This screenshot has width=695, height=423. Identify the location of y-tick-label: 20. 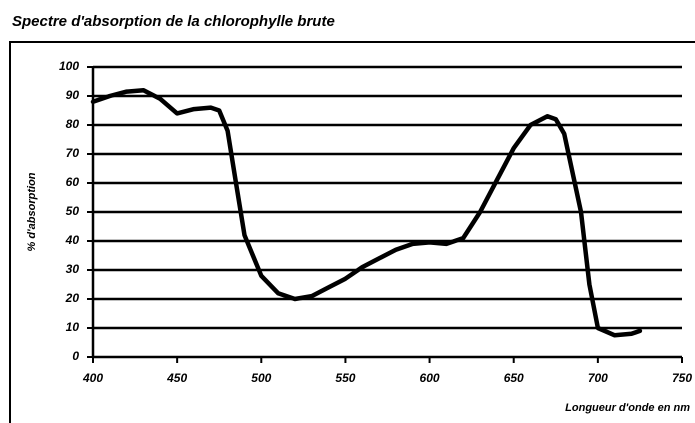
(72, 298).